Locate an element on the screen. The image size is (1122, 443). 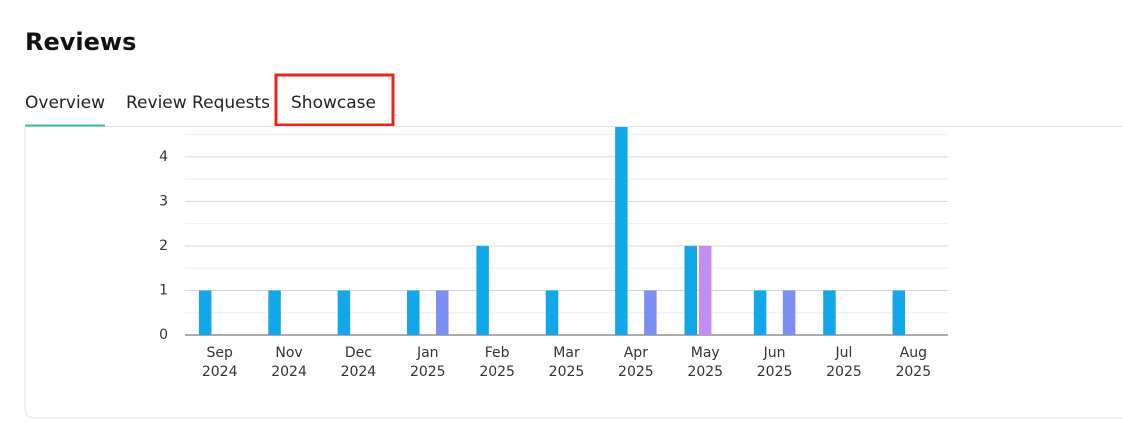
x-tick-label: Apr 2025 is located at coordinates (636, 362).